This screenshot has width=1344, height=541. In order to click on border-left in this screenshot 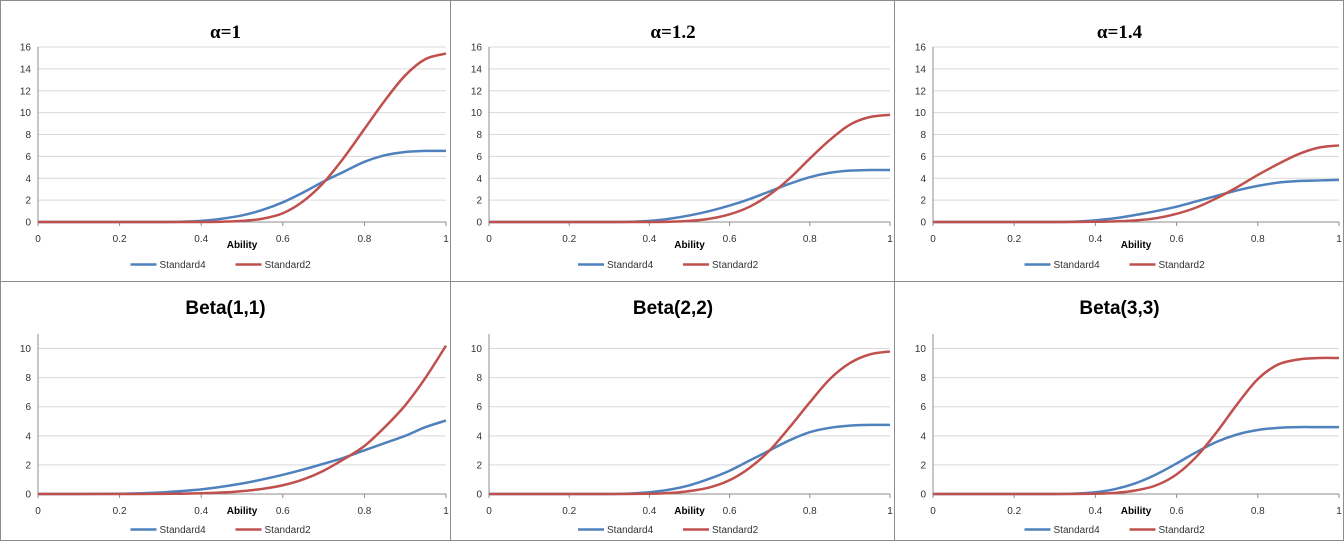, I will do `click(0, 270)`.